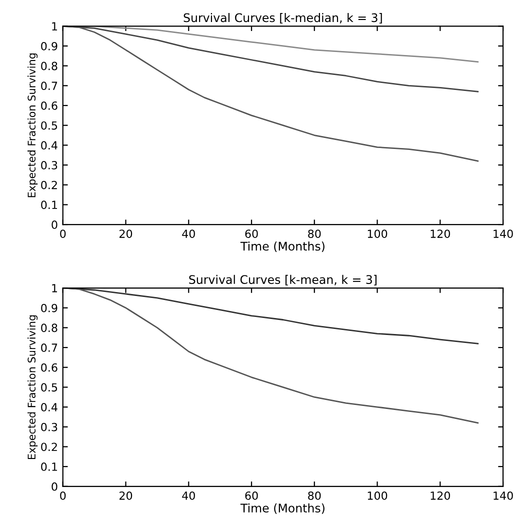  I want to click on chart-title: Survival Curves [k-mean, k = 3], so click(283, 280).